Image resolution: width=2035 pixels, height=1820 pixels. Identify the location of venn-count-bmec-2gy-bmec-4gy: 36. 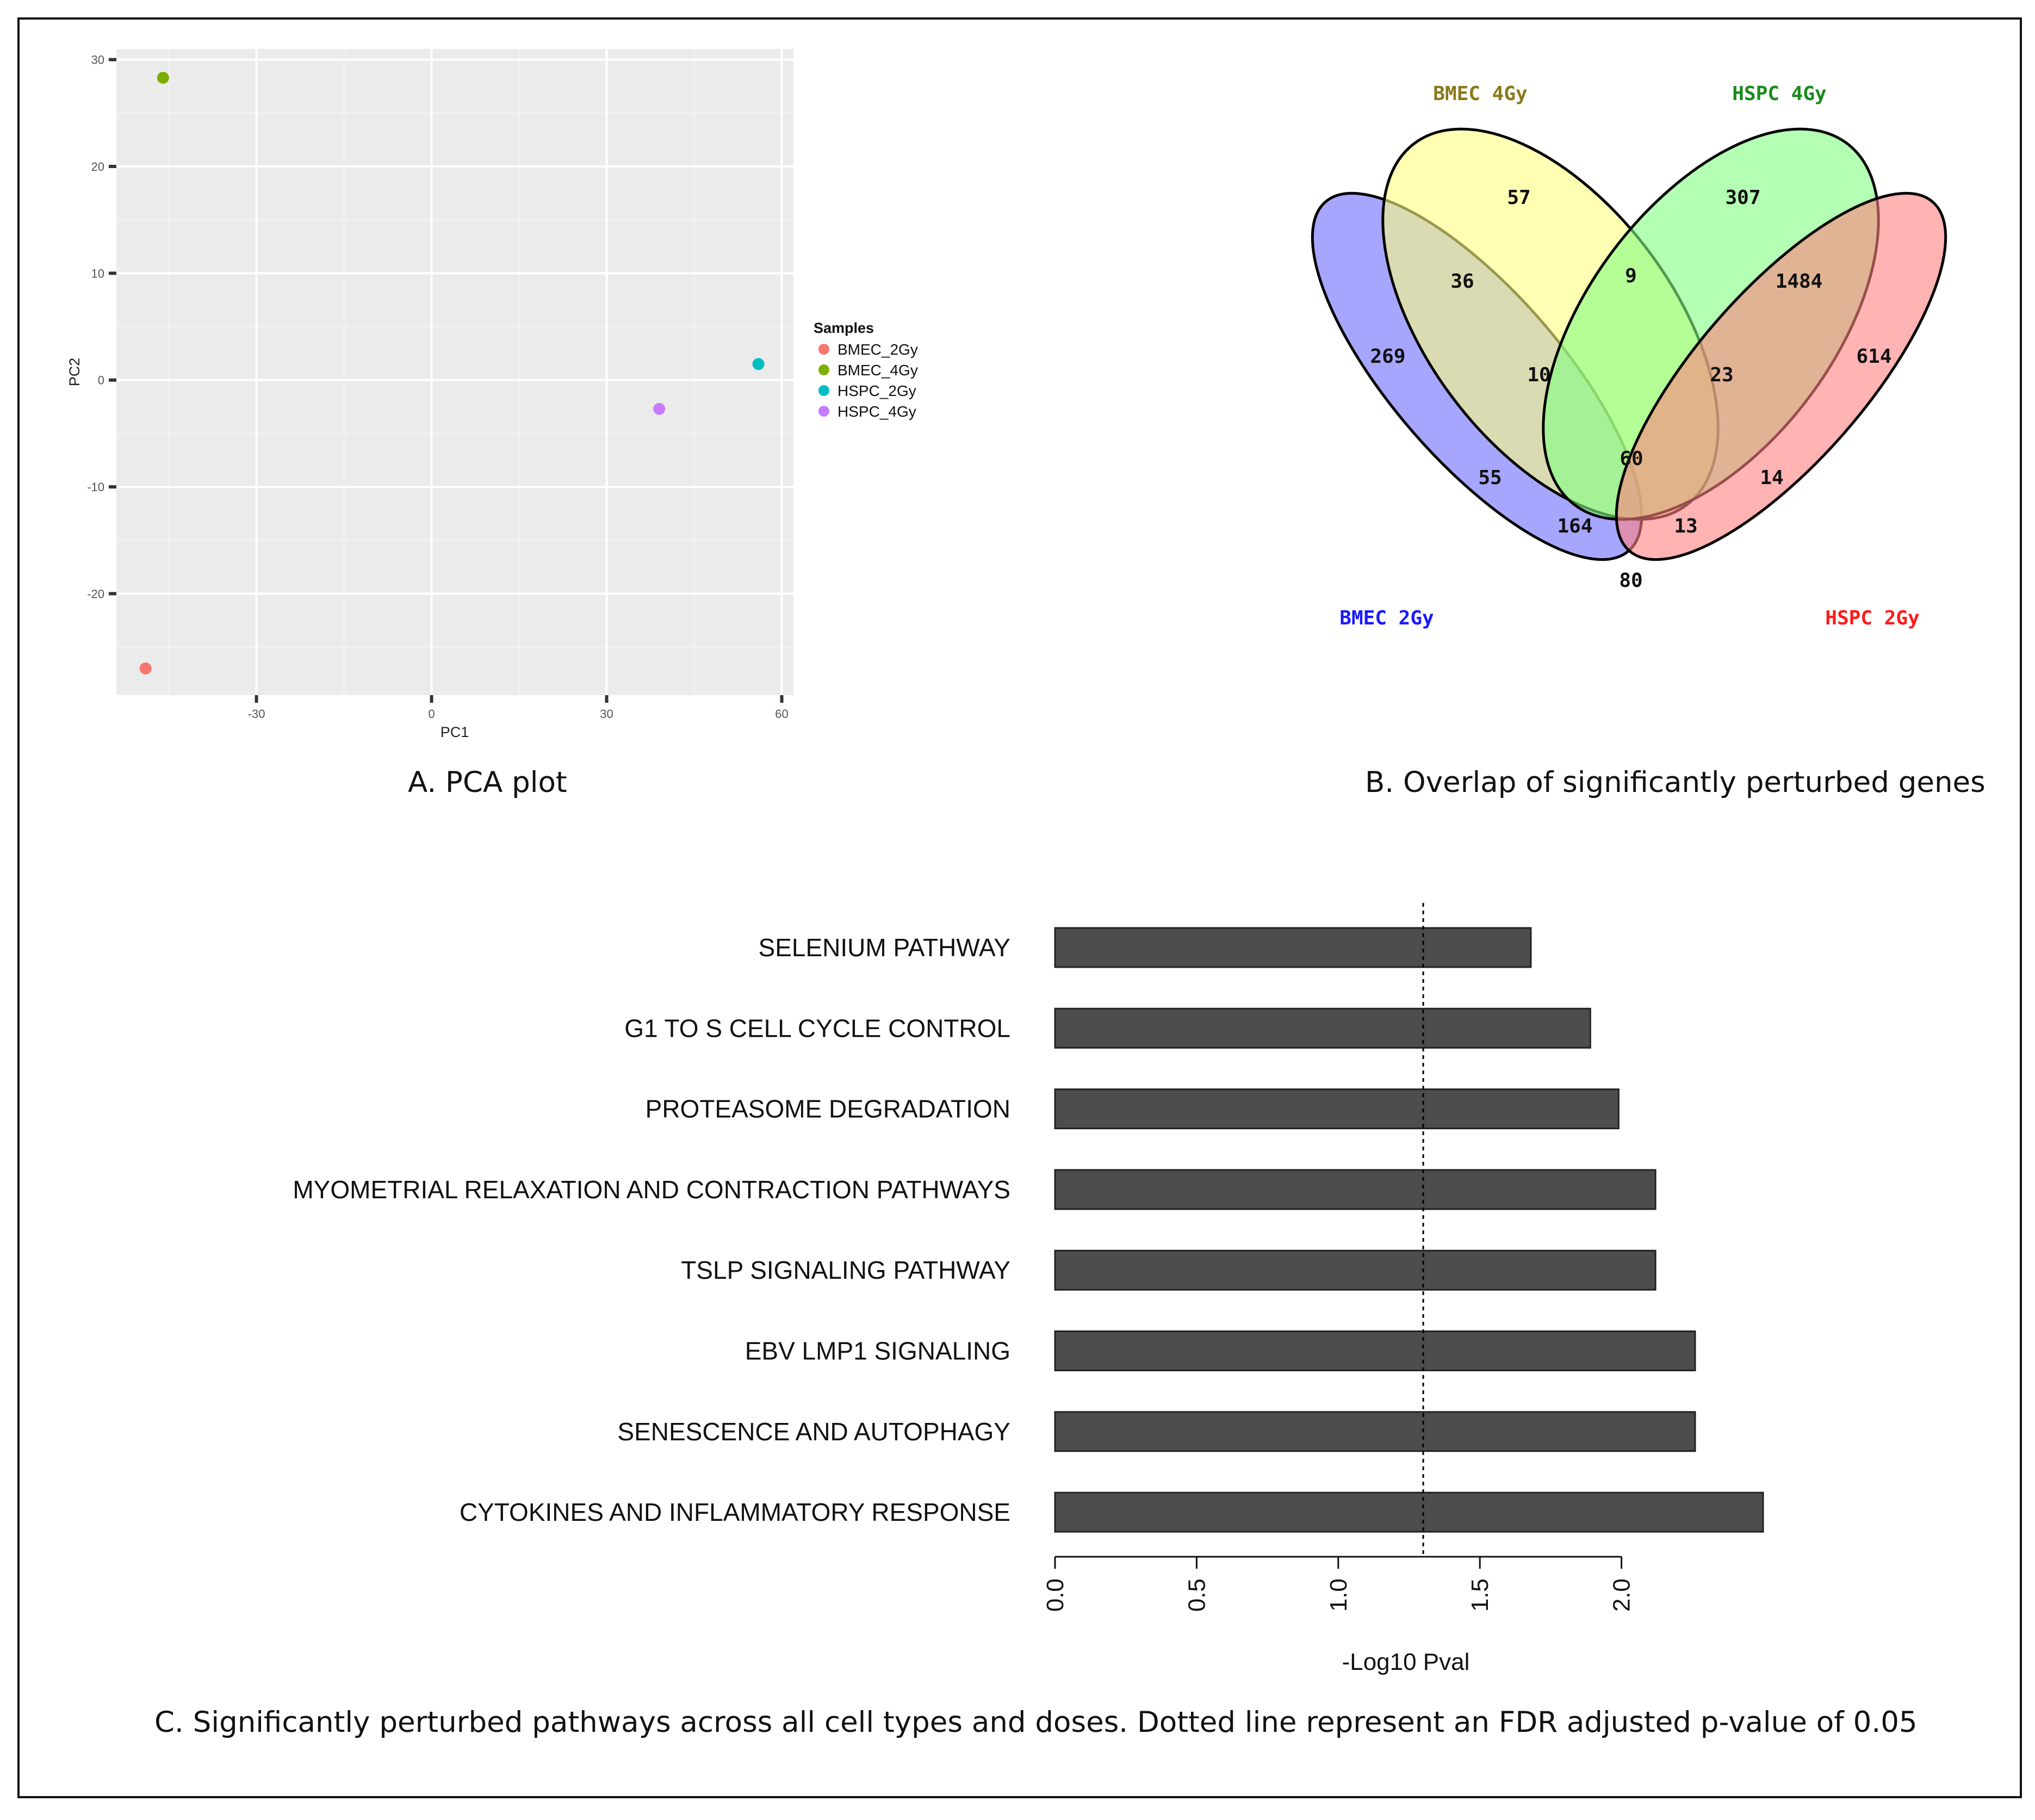
(1462, 281).